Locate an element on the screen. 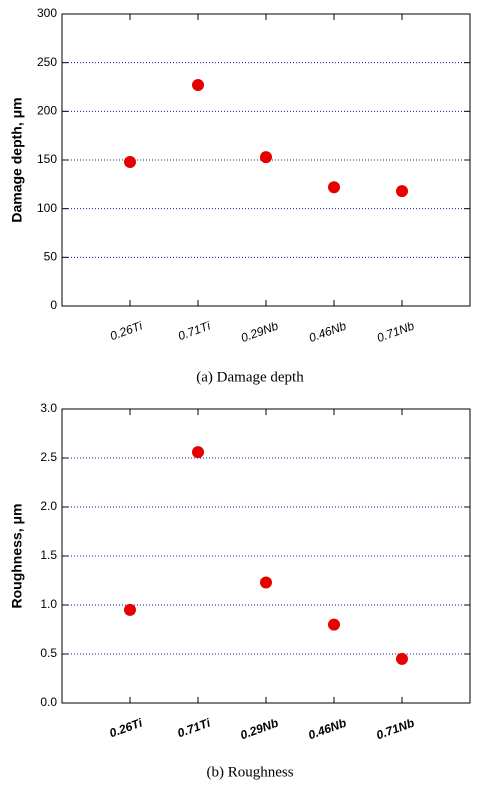  y-tick-label: 50 is located at coordinates (51, 257).